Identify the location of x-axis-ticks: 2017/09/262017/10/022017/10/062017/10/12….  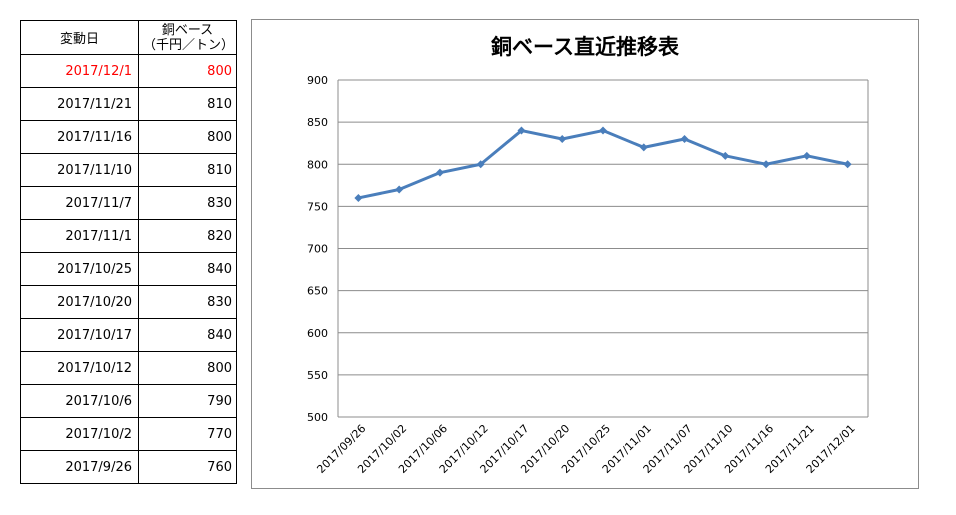
(585, 449).